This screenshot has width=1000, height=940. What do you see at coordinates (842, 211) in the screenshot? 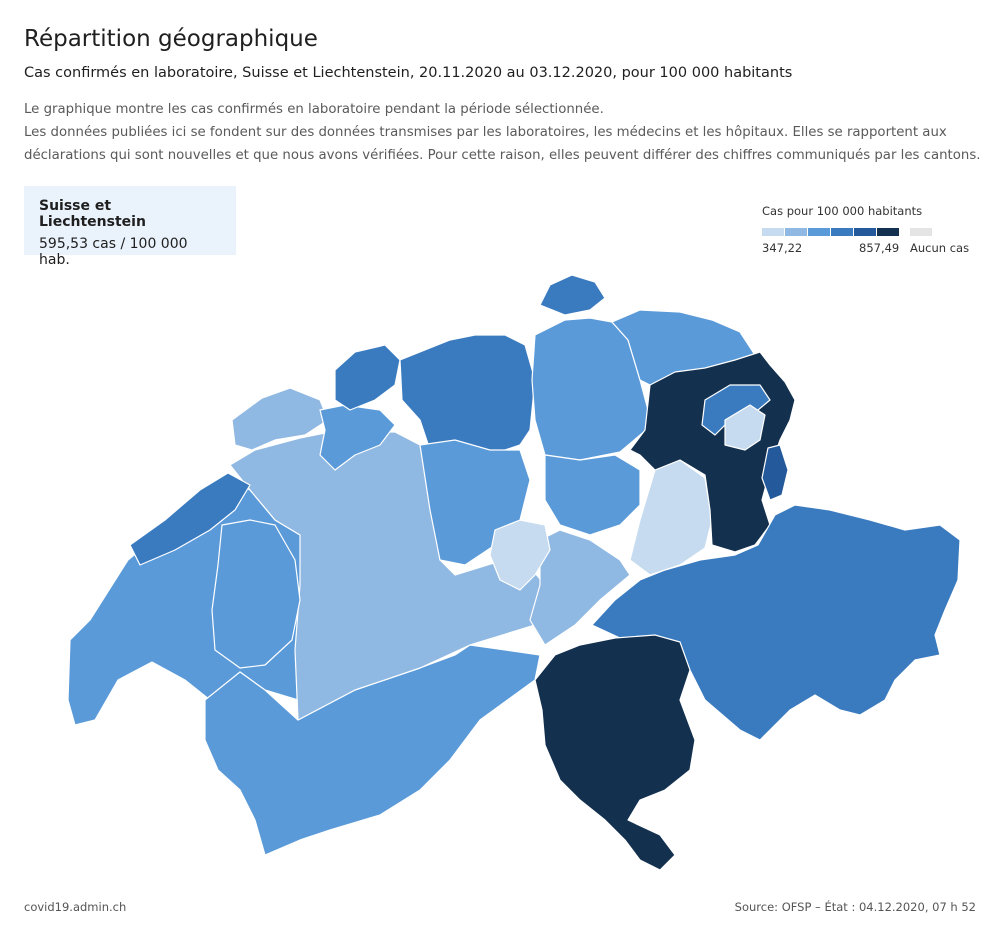
I see `legend-title: Cas pour 100 000 habitants` at bounding box center [842, 211].